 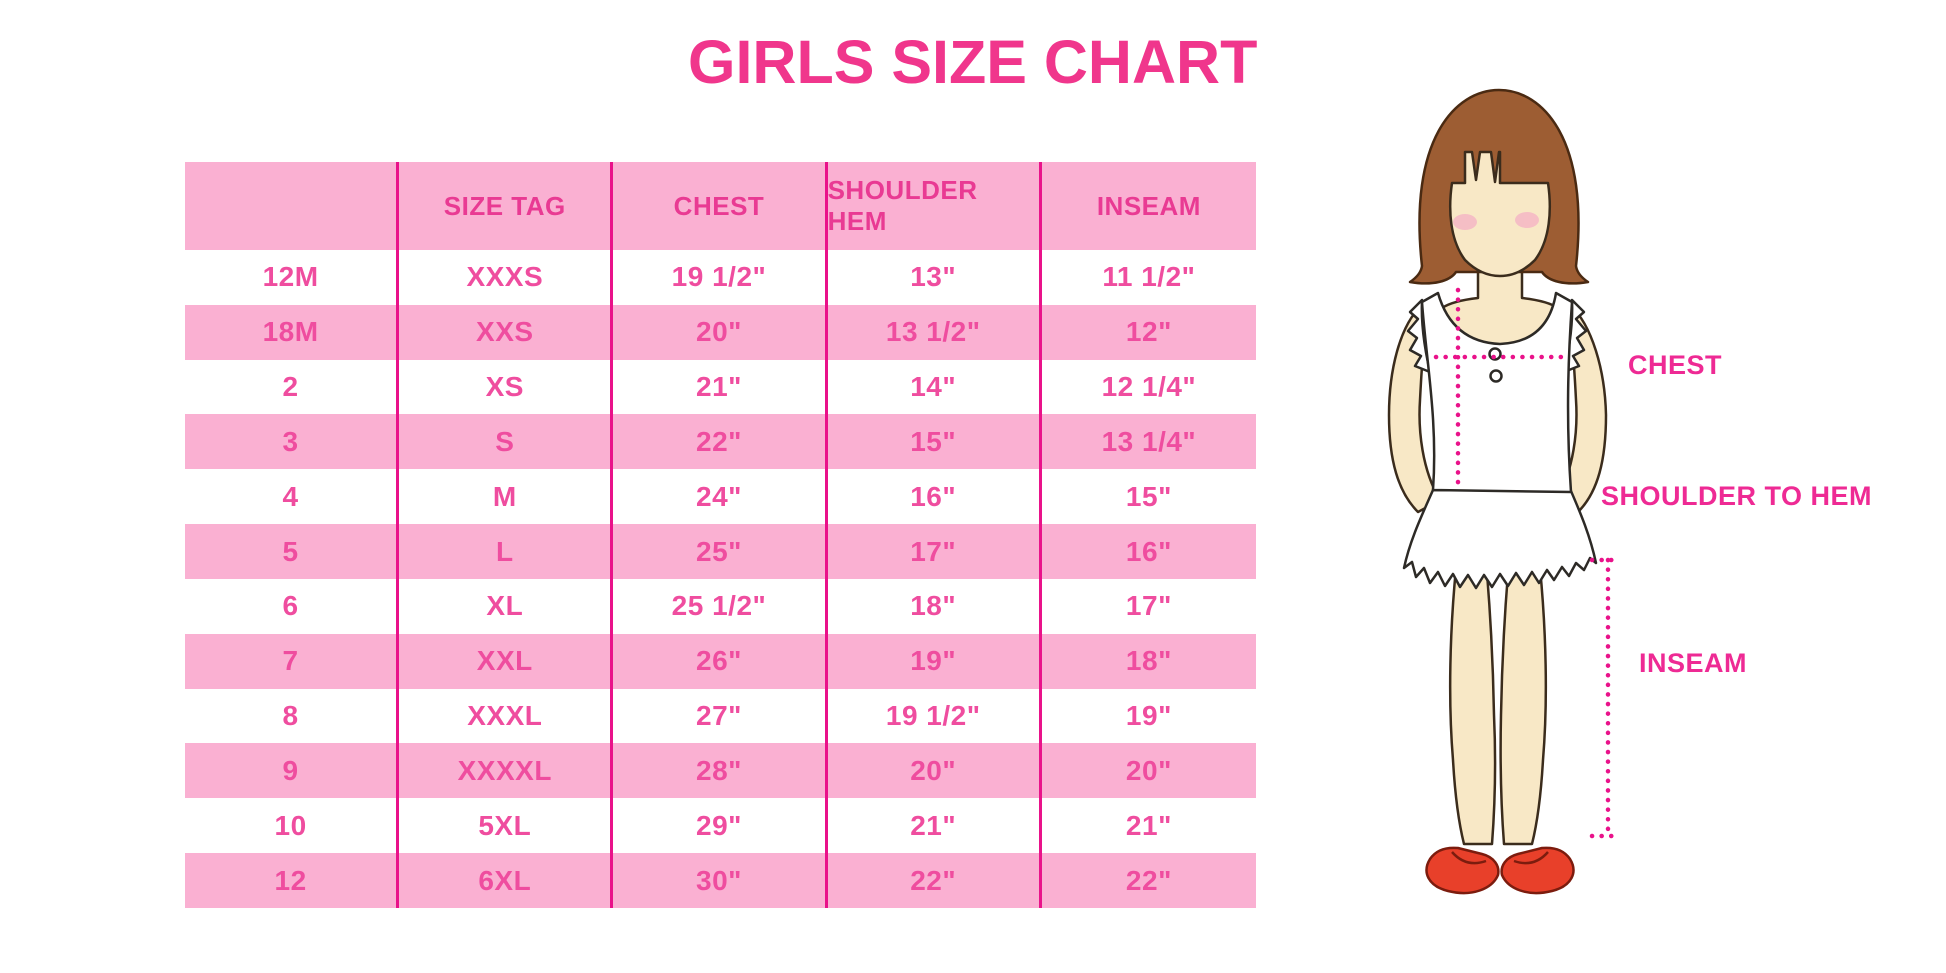 What do you see at coordinates (506, 206) in the screenshot?
I see `header-cell: SIZE TAG` at bounding box center [506, 206].